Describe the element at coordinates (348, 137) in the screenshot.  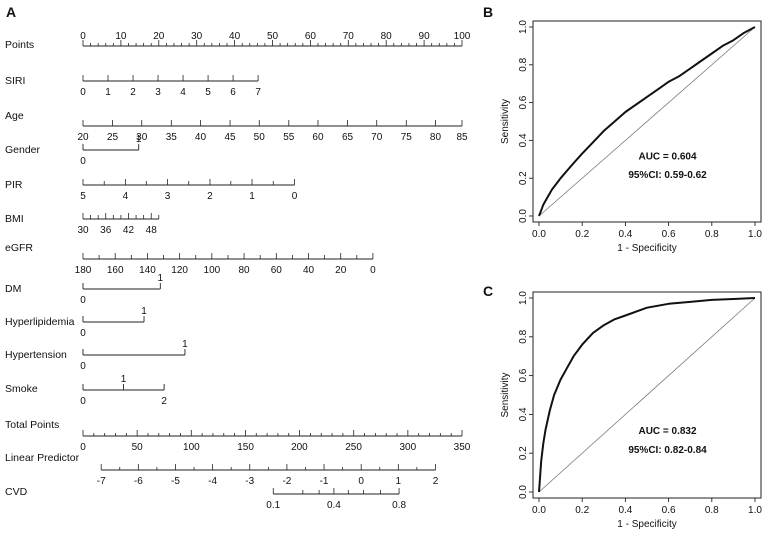
I see `tick-label: 65` at that location.